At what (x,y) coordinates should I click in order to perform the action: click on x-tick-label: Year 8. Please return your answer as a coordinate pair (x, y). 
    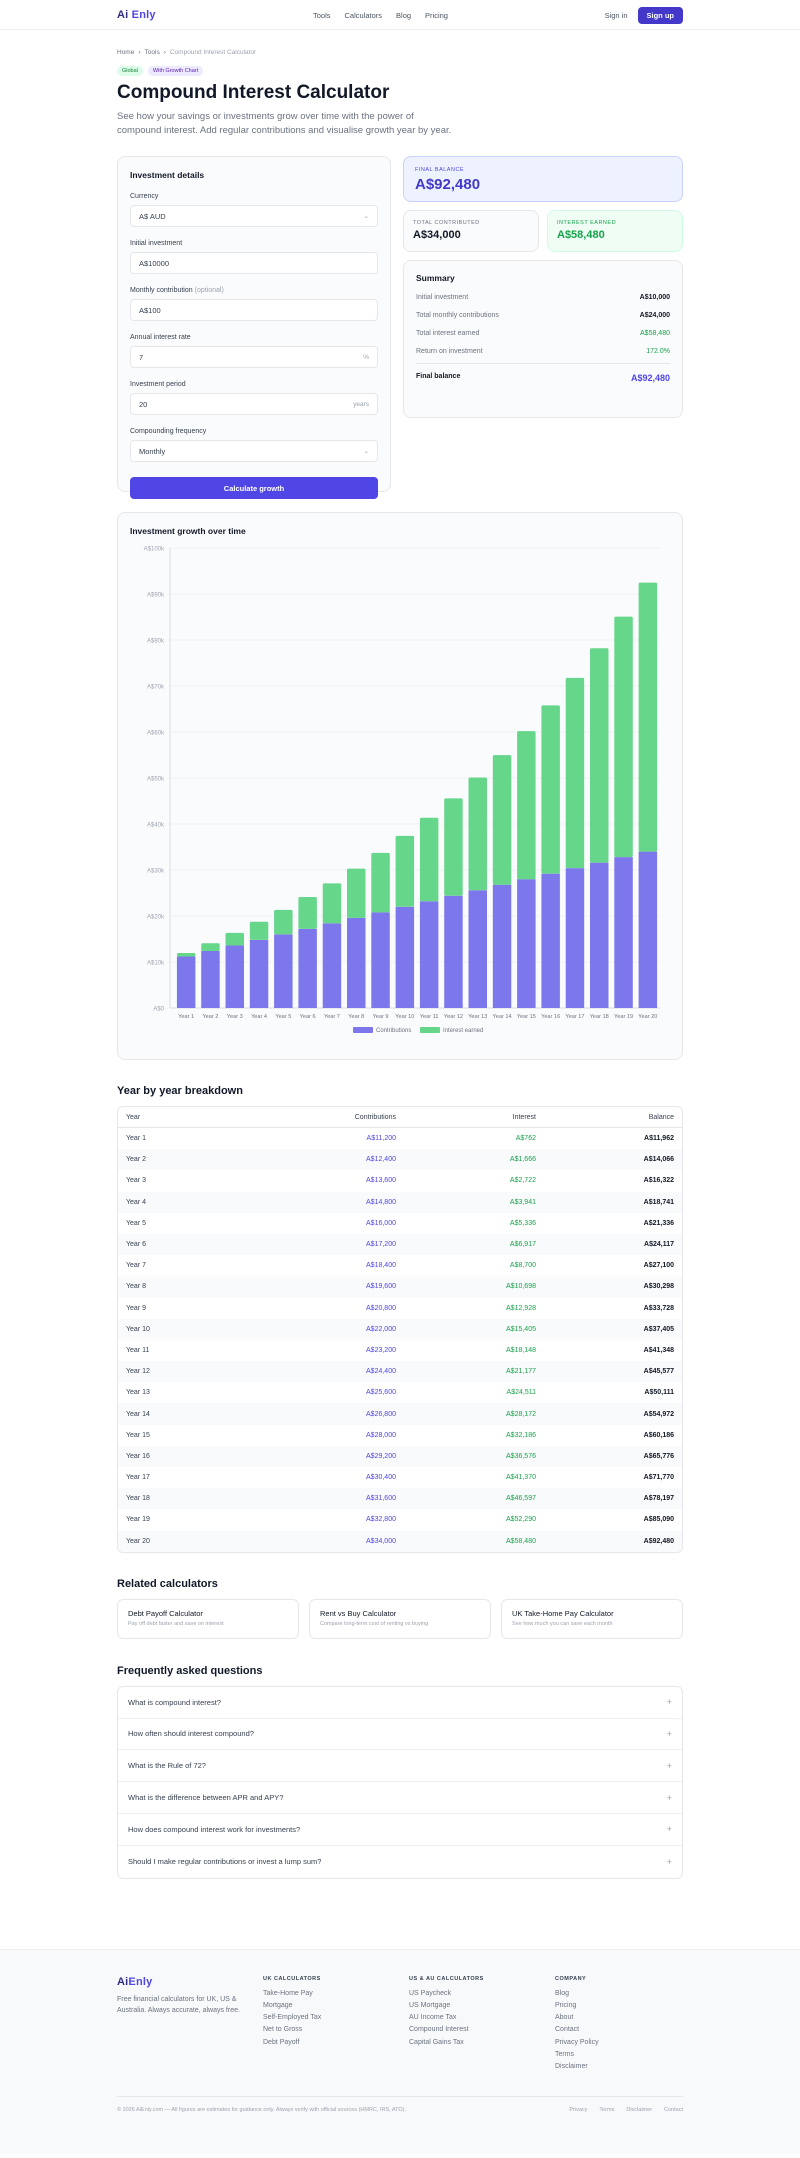
    Looking at the image, I should click on (356, 1017).